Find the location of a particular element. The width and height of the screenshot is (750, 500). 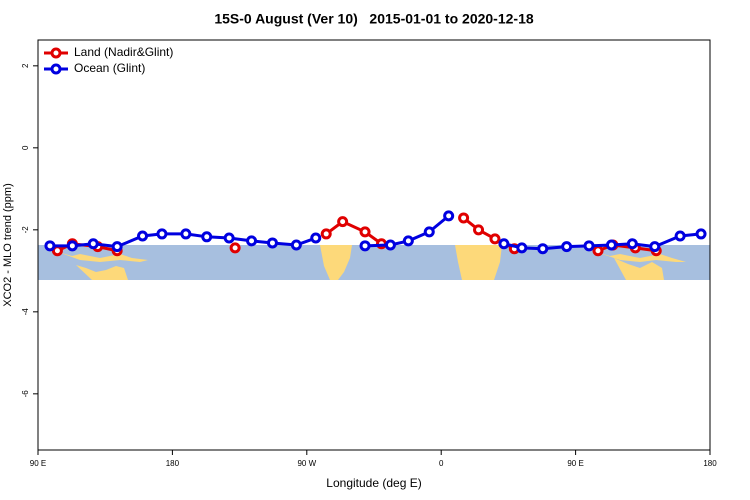

y-tick-label: 0 is located at coordinates (25, 147).